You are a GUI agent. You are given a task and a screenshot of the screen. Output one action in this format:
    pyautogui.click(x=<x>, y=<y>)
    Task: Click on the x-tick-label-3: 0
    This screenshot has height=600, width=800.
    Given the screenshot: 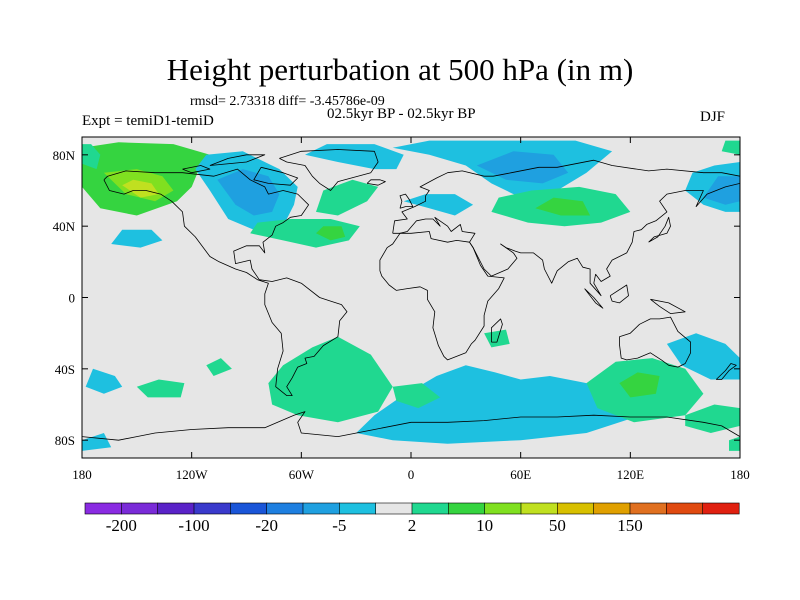 What is the action you would take?
    pyautogui.click(x=411, y=474)
    